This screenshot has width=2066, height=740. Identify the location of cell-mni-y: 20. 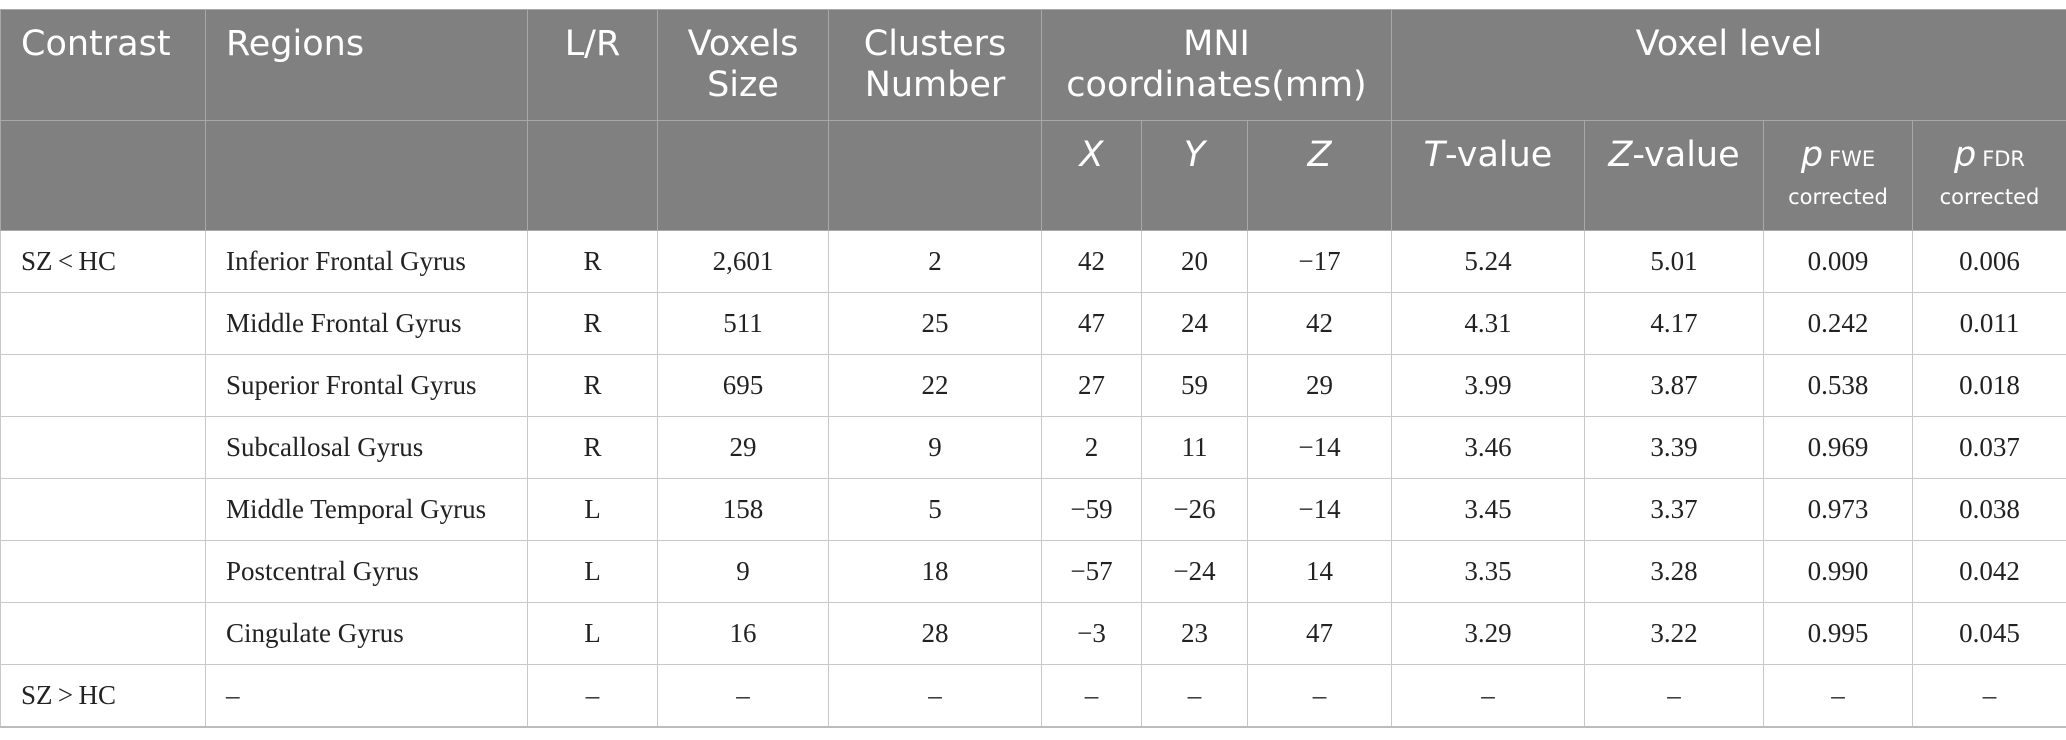
(1194, 261).